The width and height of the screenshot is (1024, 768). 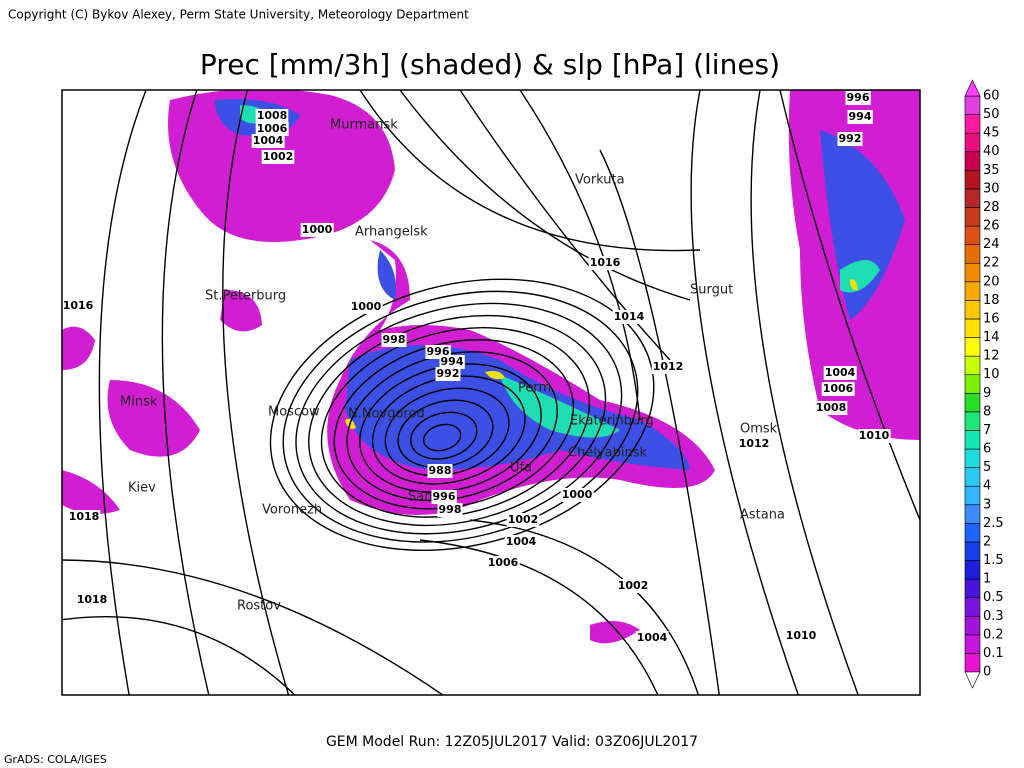 What do you see at coordinates (987, 541) in the screenshot?
I see `colorbar-label: 2` at bounding box center [987, 541].